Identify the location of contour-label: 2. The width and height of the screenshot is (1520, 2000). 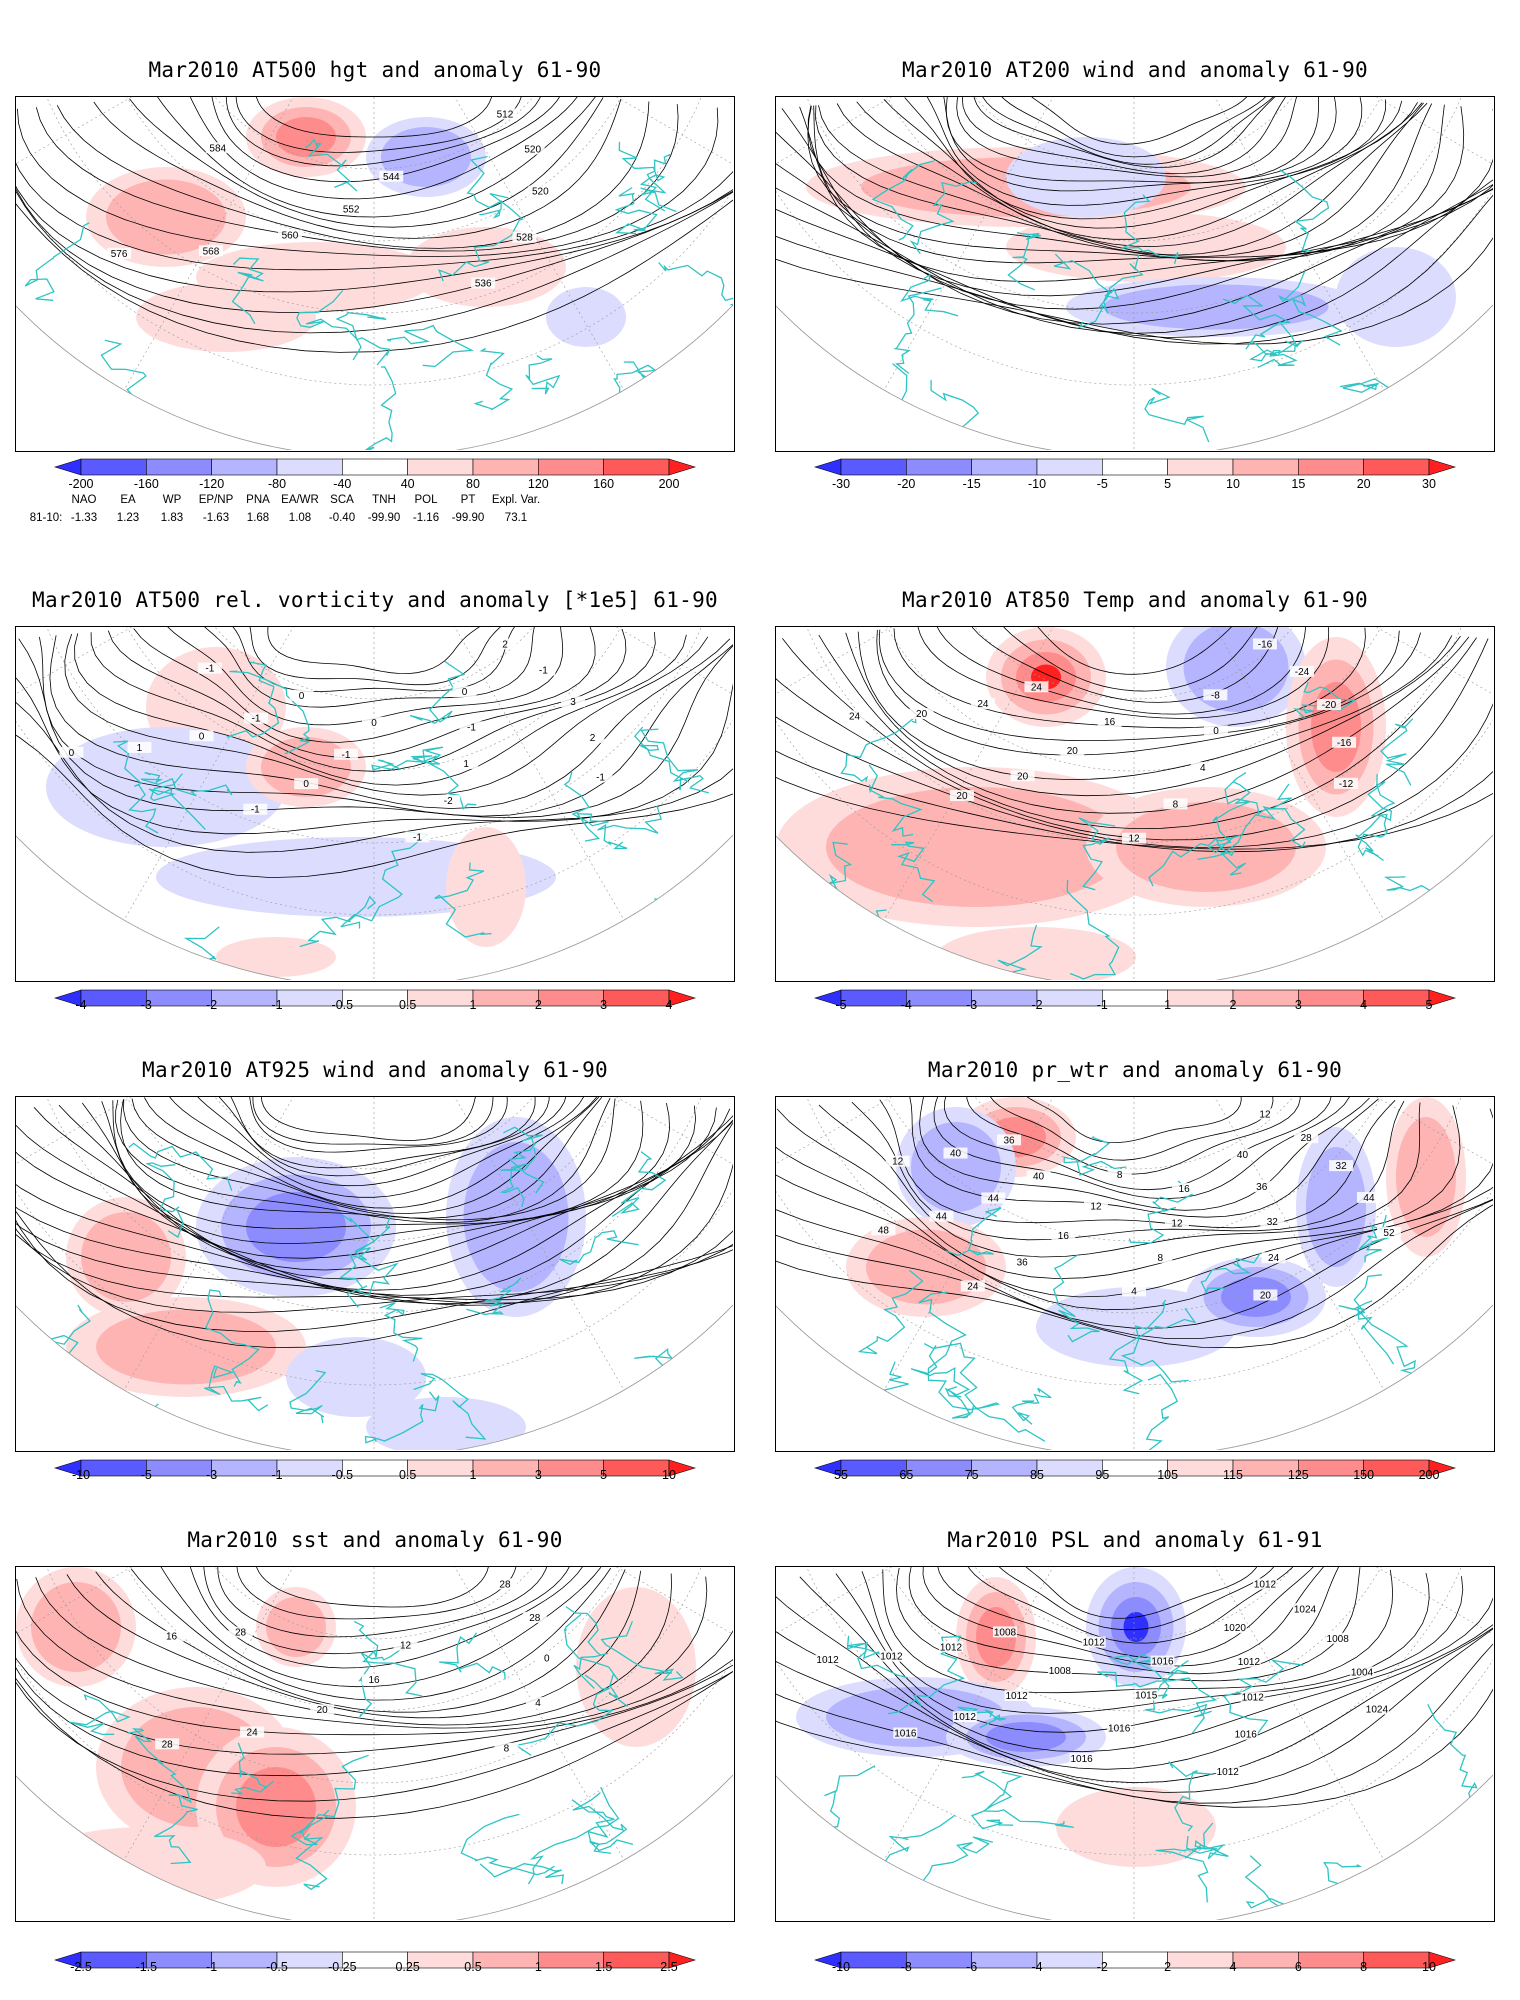
(593, 738).